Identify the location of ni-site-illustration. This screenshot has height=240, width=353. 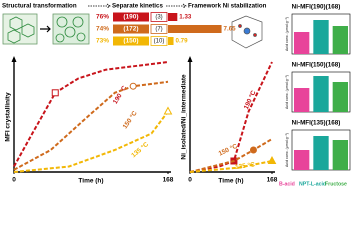
(247, 32).